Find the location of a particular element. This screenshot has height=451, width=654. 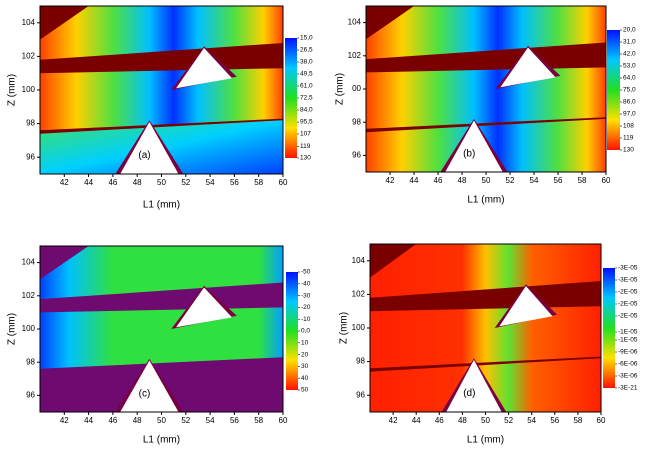

colorbar-label: 50 is located at coordinates (305, 390).